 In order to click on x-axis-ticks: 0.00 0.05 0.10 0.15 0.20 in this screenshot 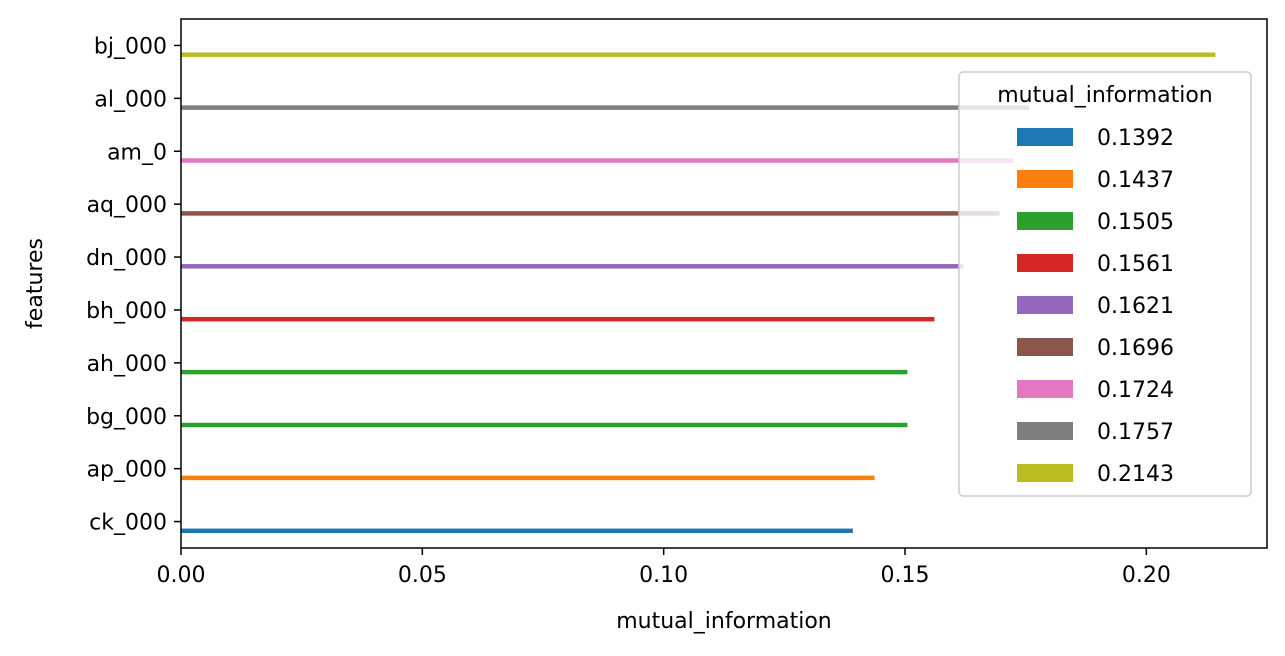, I will do `click(664, 568)`.